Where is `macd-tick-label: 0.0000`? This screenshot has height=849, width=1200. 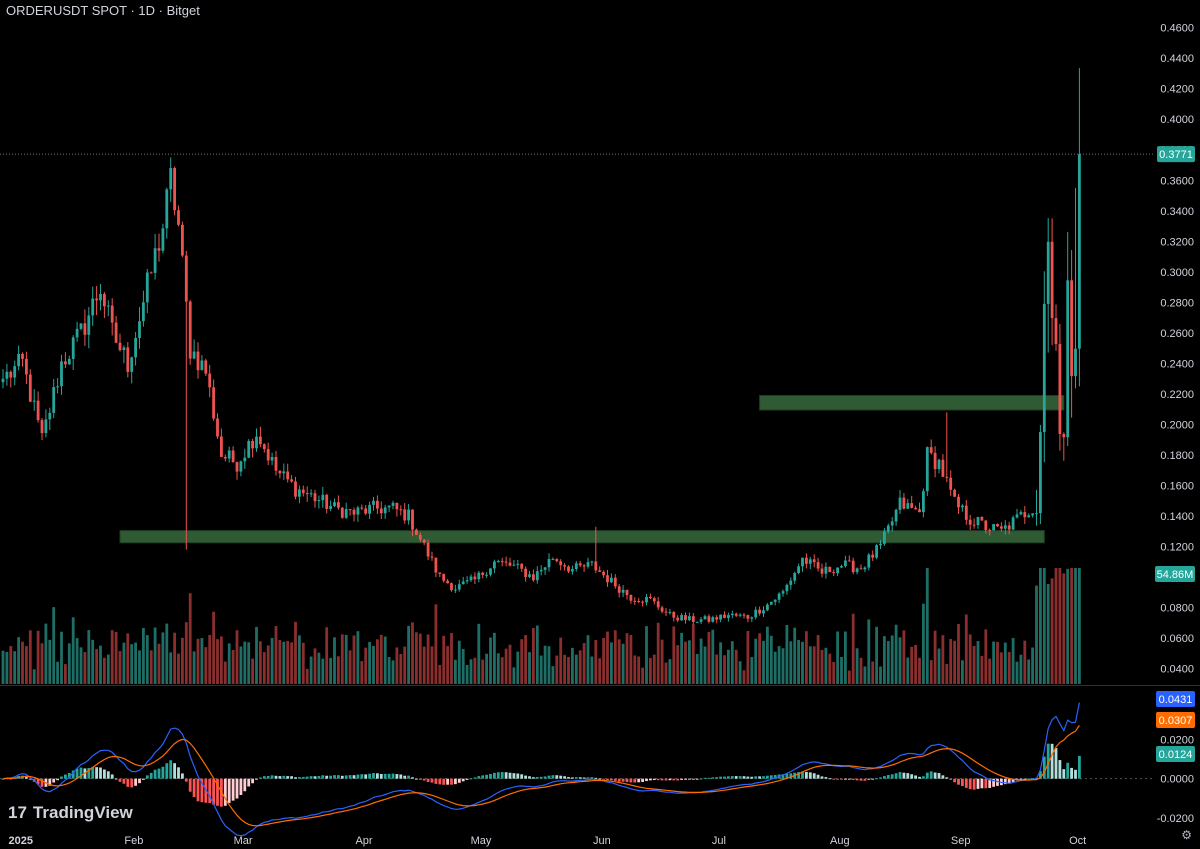
macd-tick-label: 0.0000 is located at coordinates (1177, 780).